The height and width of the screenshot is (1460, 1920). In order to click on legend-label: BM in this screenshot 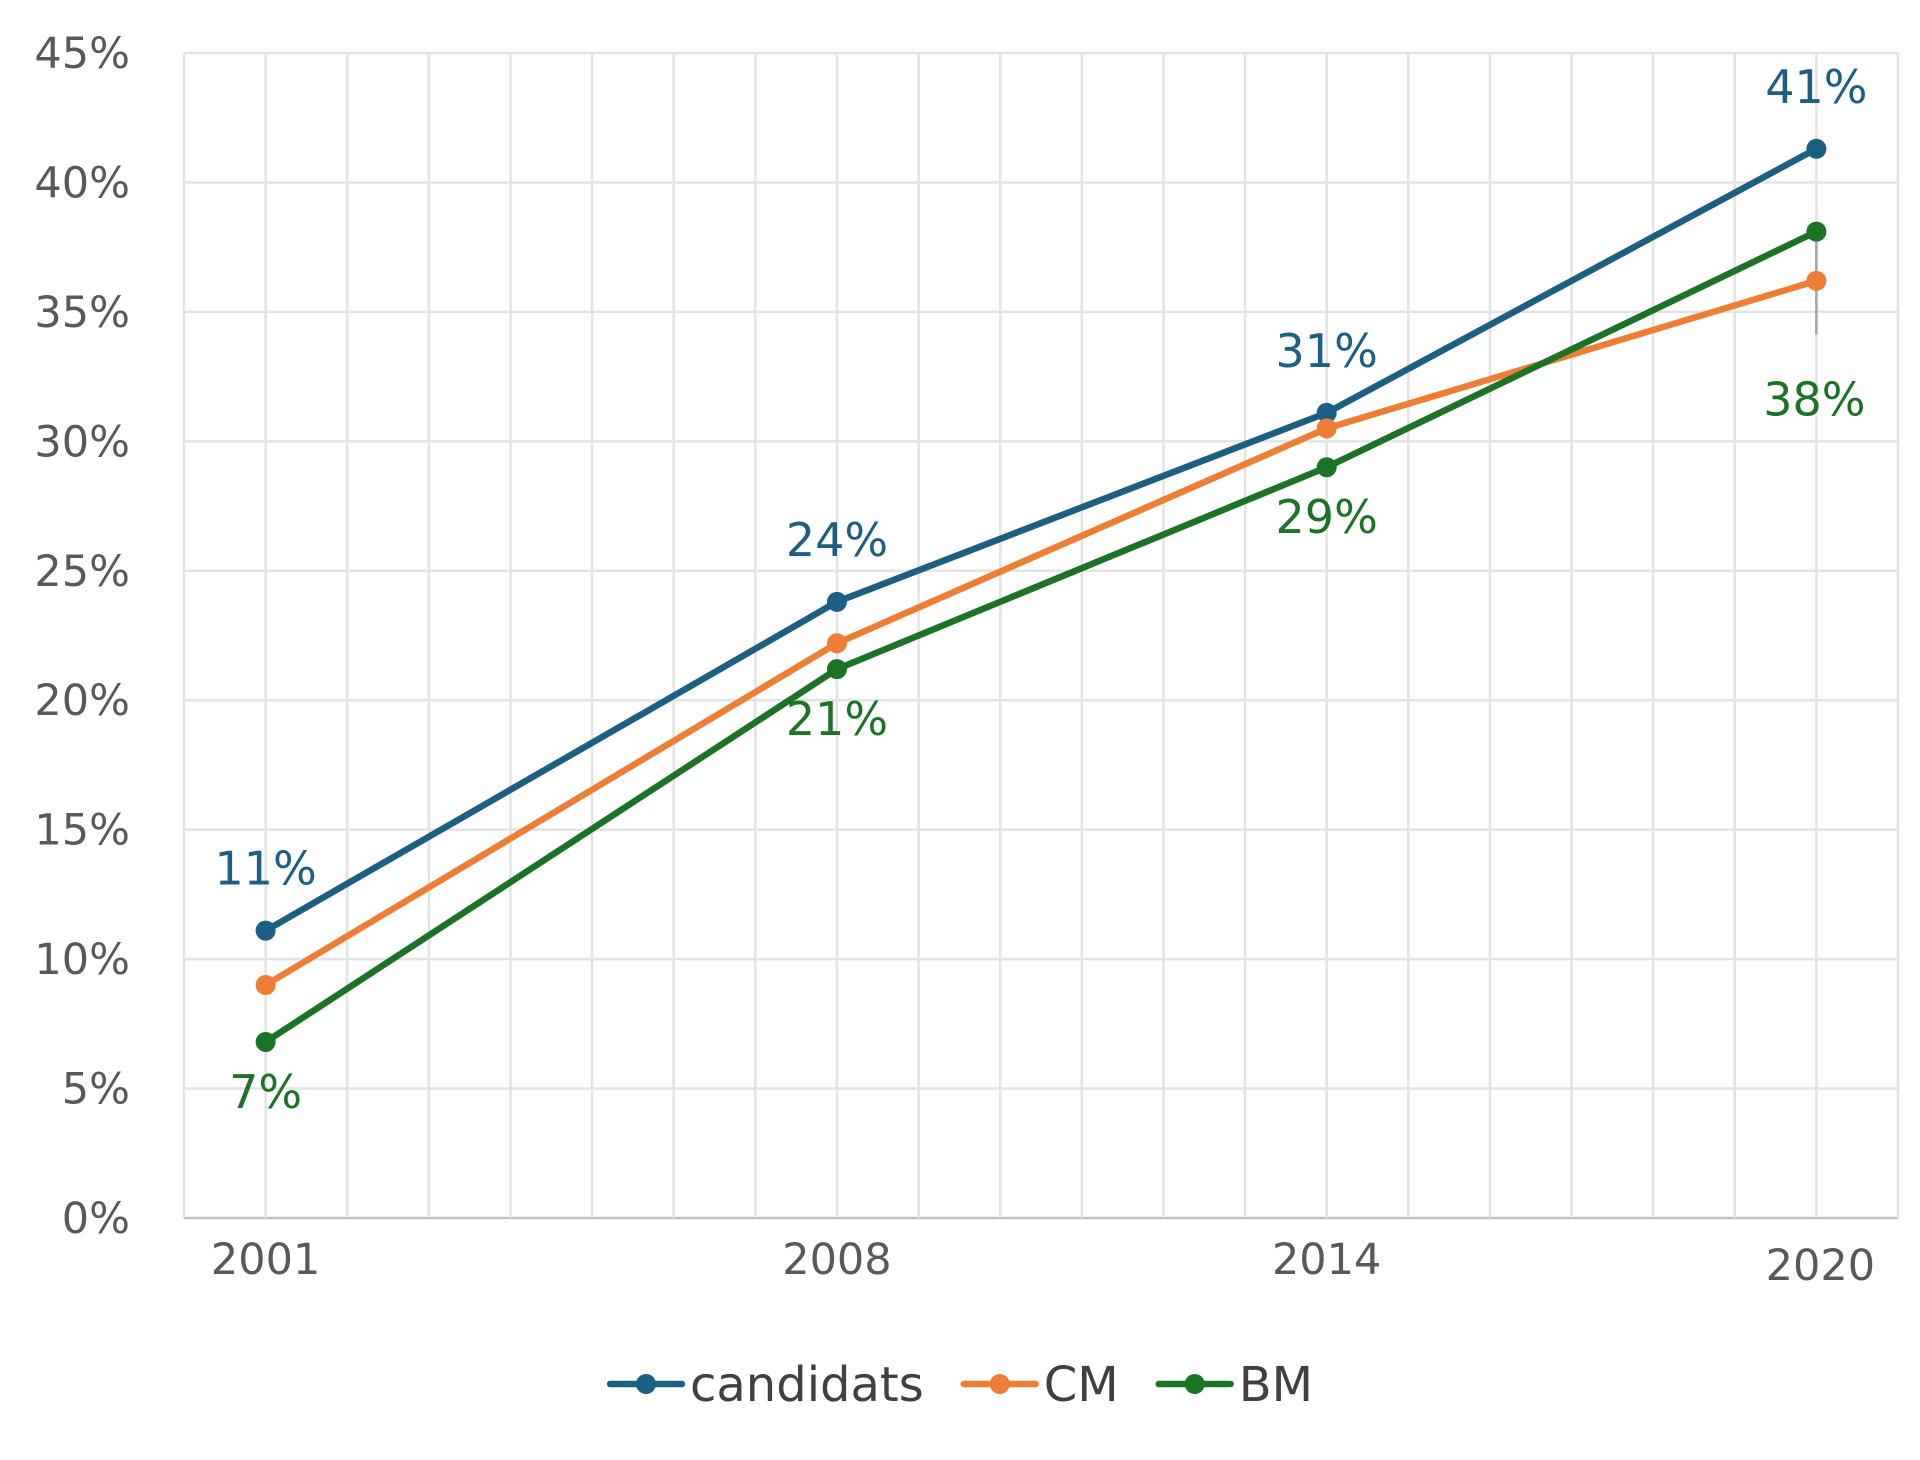, I will do `click(1276, 1385)`.